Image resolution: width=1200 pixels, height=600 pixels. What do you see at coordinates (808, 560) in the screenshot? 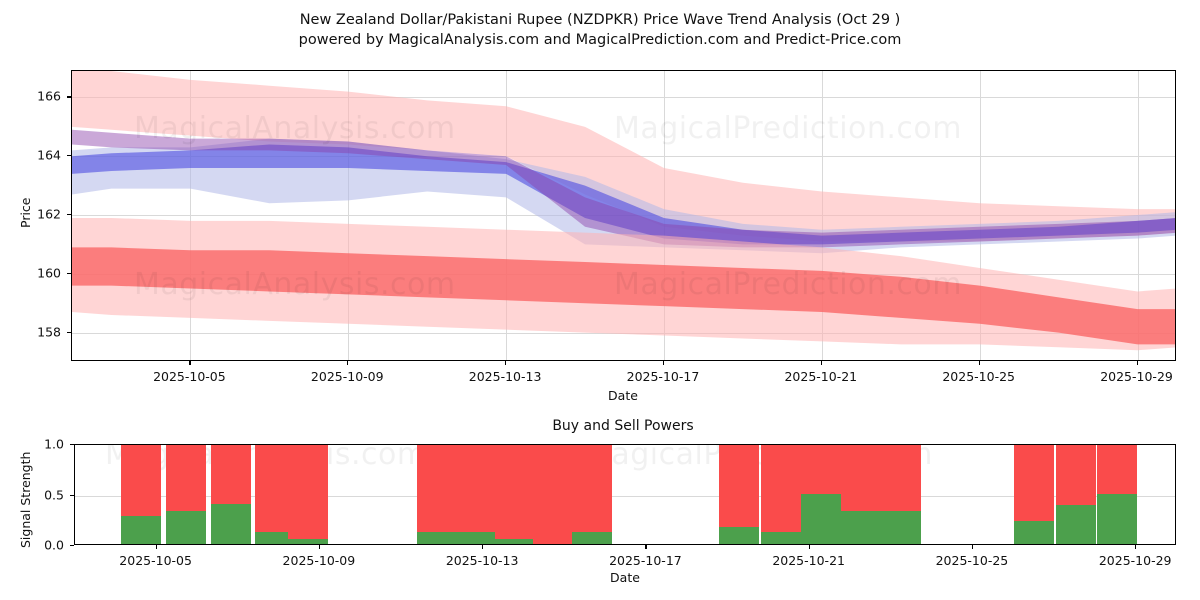
I see `powers-xtick-label: 2025-10-21` at bounding box center [808, 560].